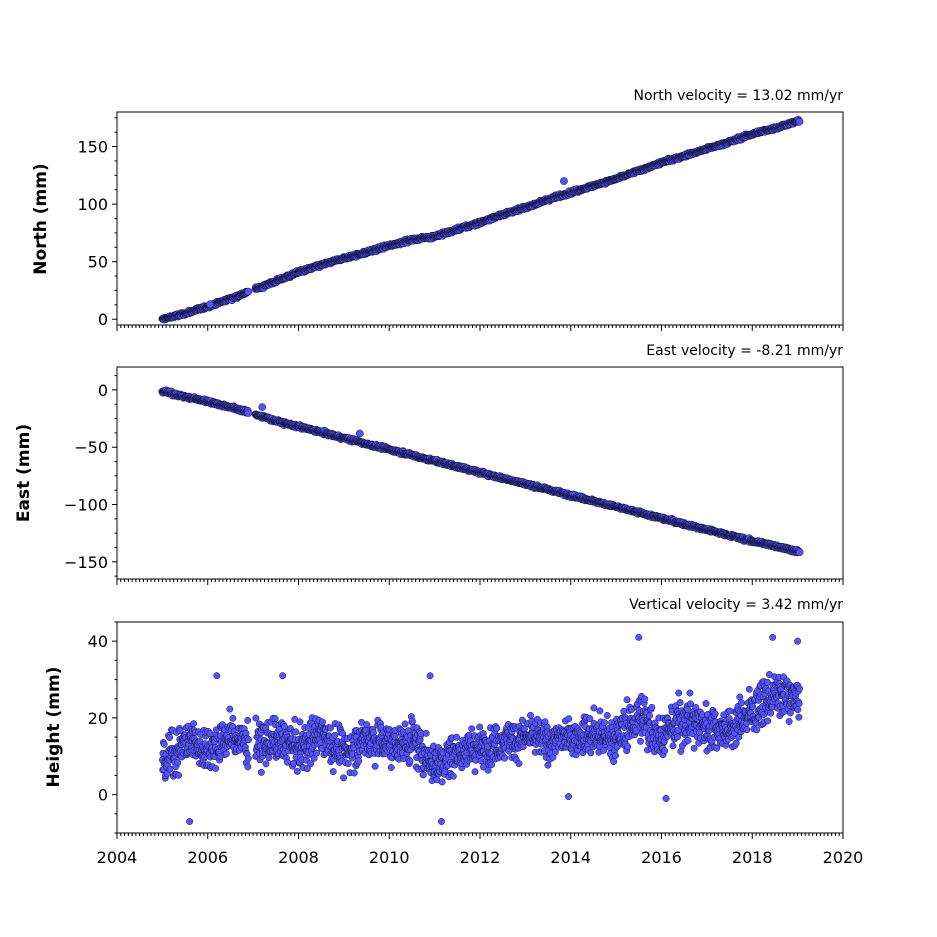  Describe the element at coordinates (744, 351) in the screenshot. I see `east-velocity-title: East velocity = -8.21 mm/yr` at that location.